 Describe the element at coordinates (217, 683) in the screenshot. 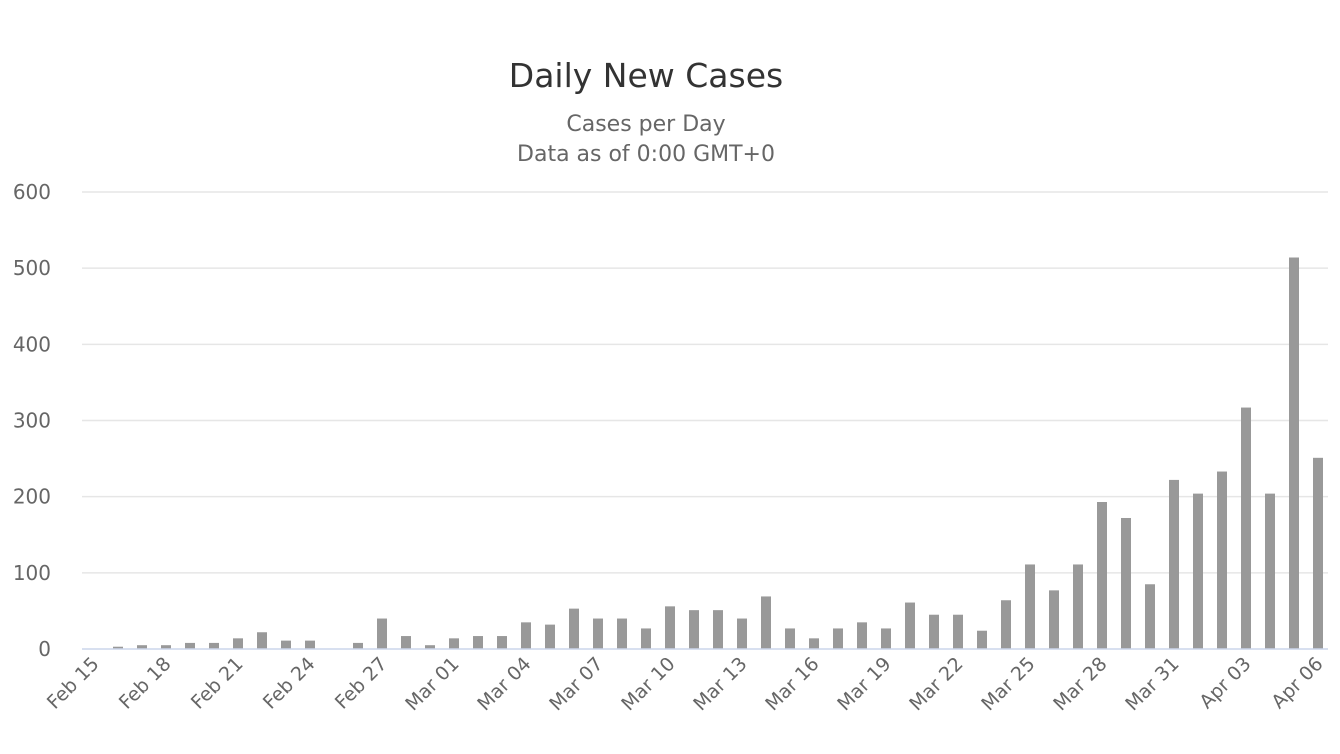

I see `x-tick-label: Feb 21` at that location.